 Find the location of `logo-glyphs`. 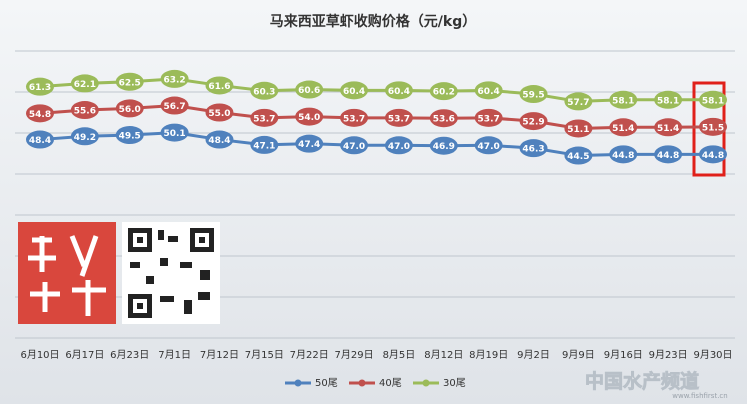

logo-glyphs is located at coordinates (67, 275).